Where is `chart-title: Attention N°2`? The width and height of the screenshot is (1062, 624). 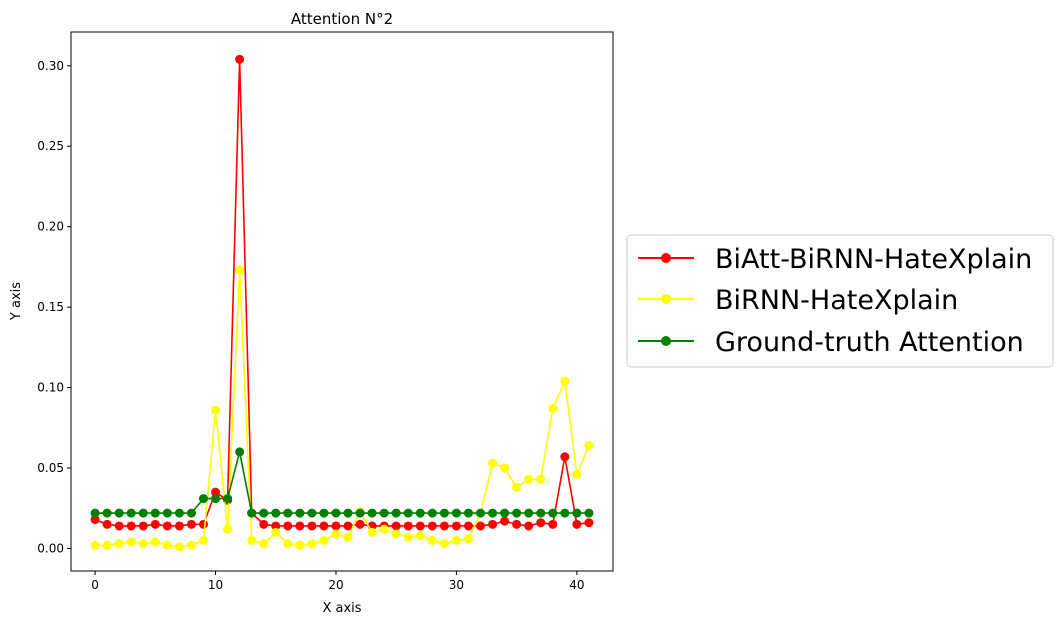
chart-title: Attention N°2 is located at coordinates (342, 19).